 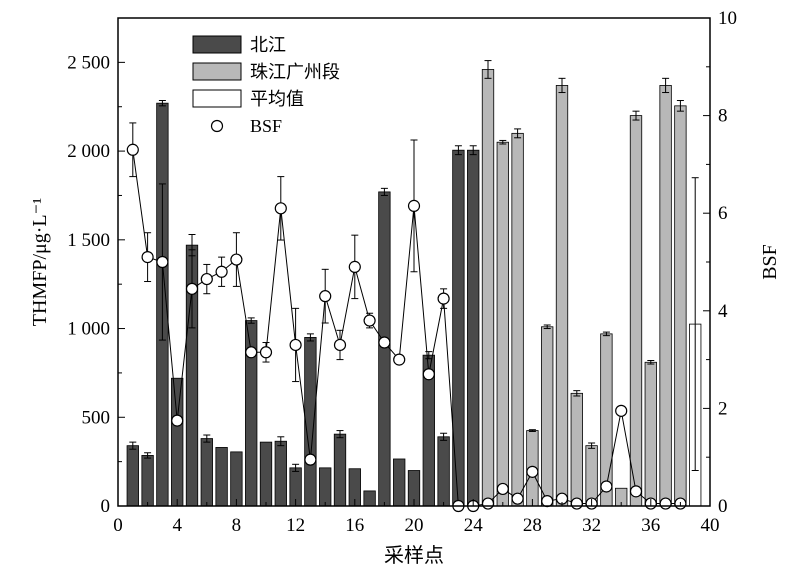 I want to click on x-tick-label-40: 40, so click(x=710, y=525).